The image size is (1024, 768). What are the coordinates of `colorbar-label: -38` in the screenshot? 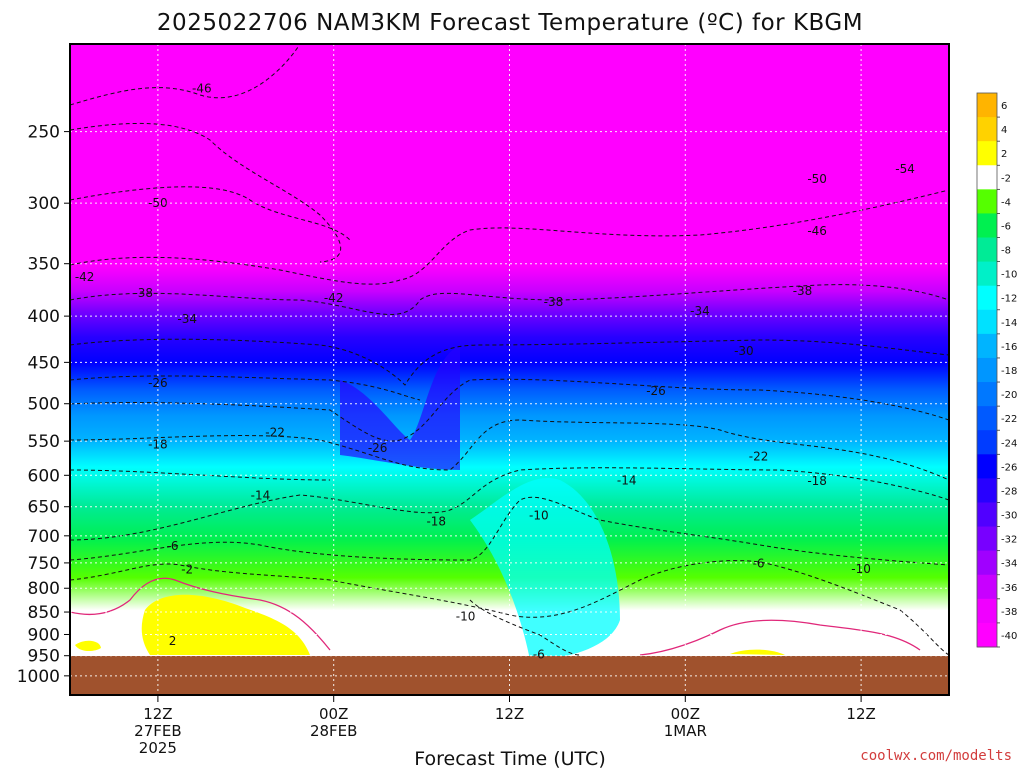 It's located at (1009, 612).